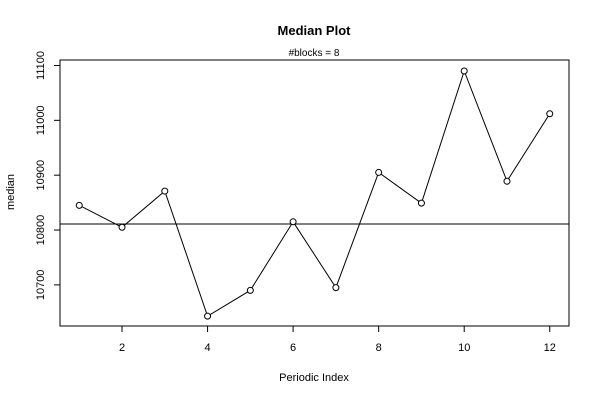  I want to click on y-axis-label: median, so click(11, 192).